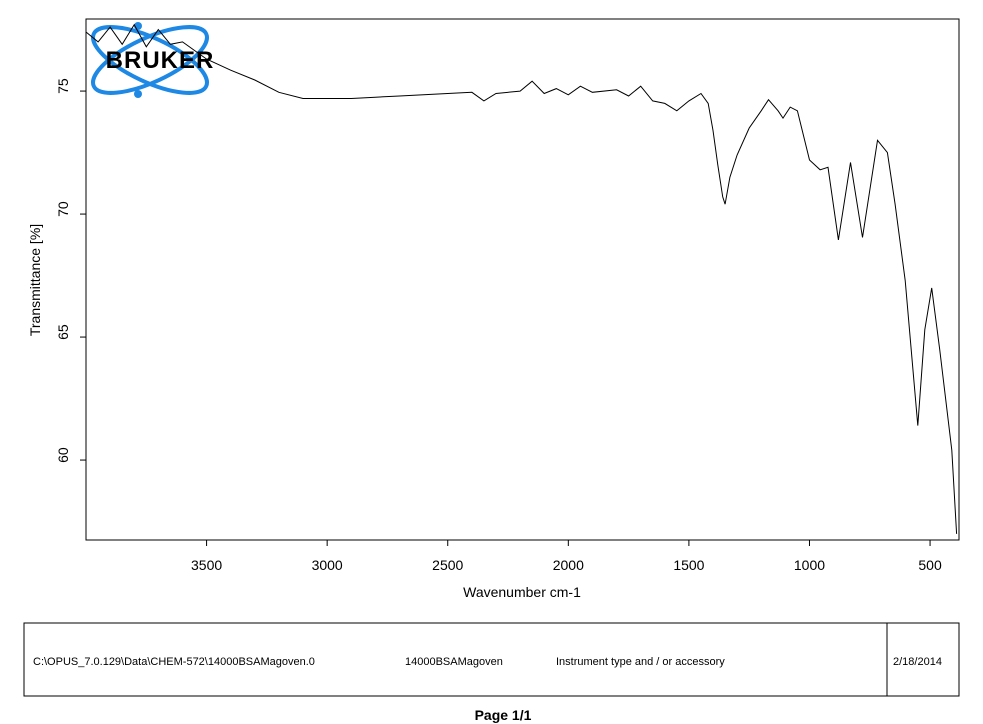 The width and height of the screenshot is (983, 724). What do you see at coordinates (640, 662) in the screenshot?
I see `instrument: Instrument type and / or accessory` at bounding box center [640, 662].